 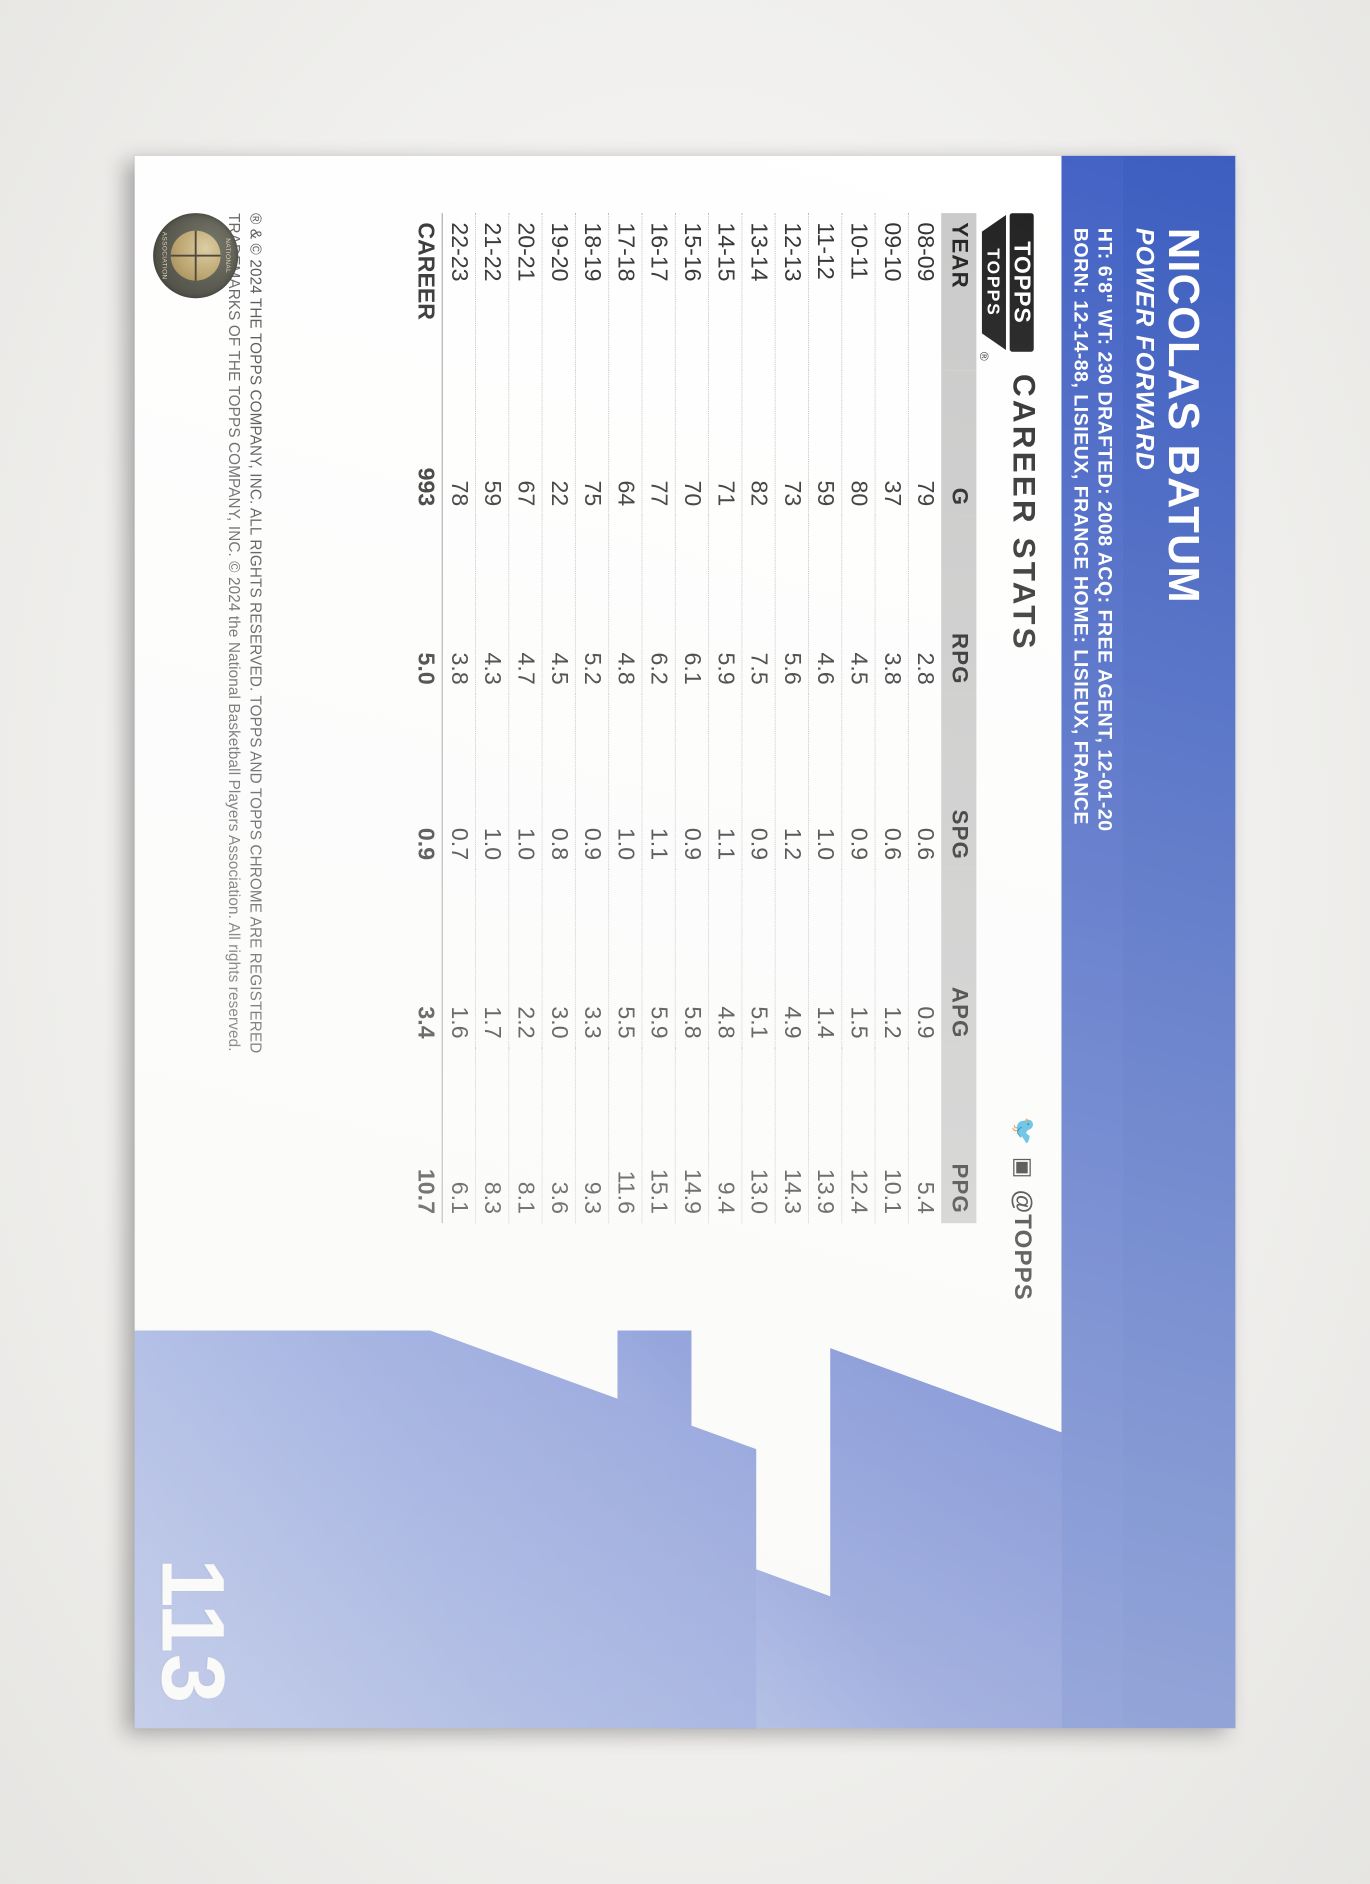 What do you see at coordinates (825, 604) in the screenshot?
I see `cell-rpg: 4.6` at bounding box center [825, 604].